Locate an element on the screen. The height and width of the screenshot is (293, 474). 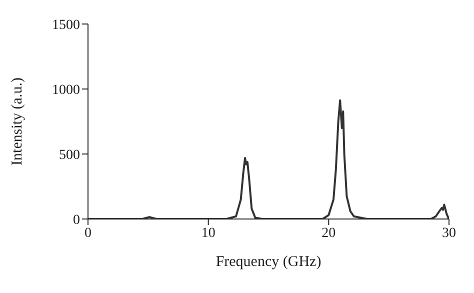
y-tick-label: 0 is located at coordinates (76, 220).